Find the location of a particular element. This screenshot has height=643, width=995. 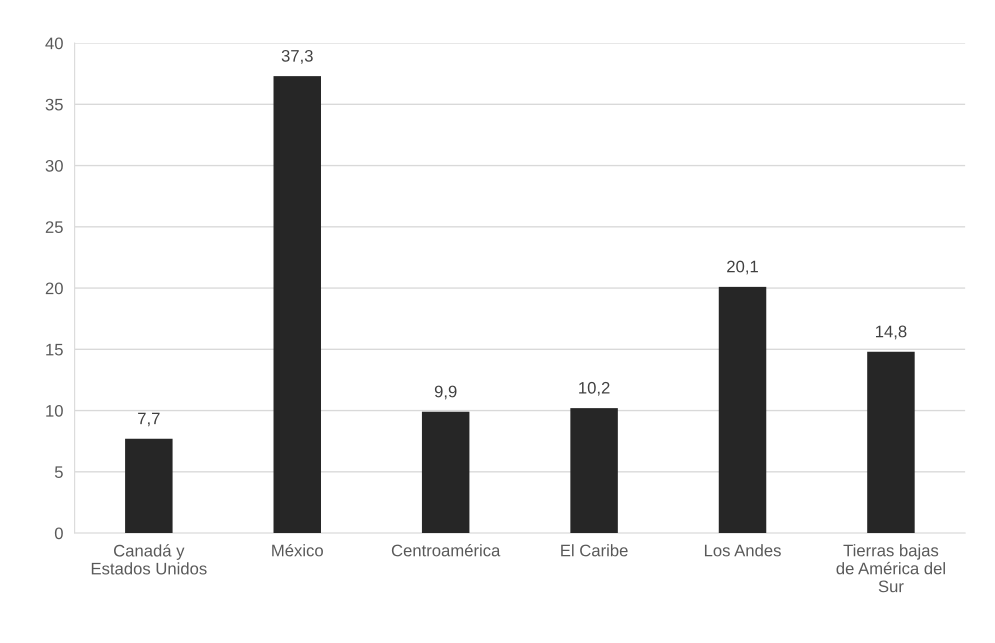

y-tick-label: 35 is located at coordinates (54, 104).